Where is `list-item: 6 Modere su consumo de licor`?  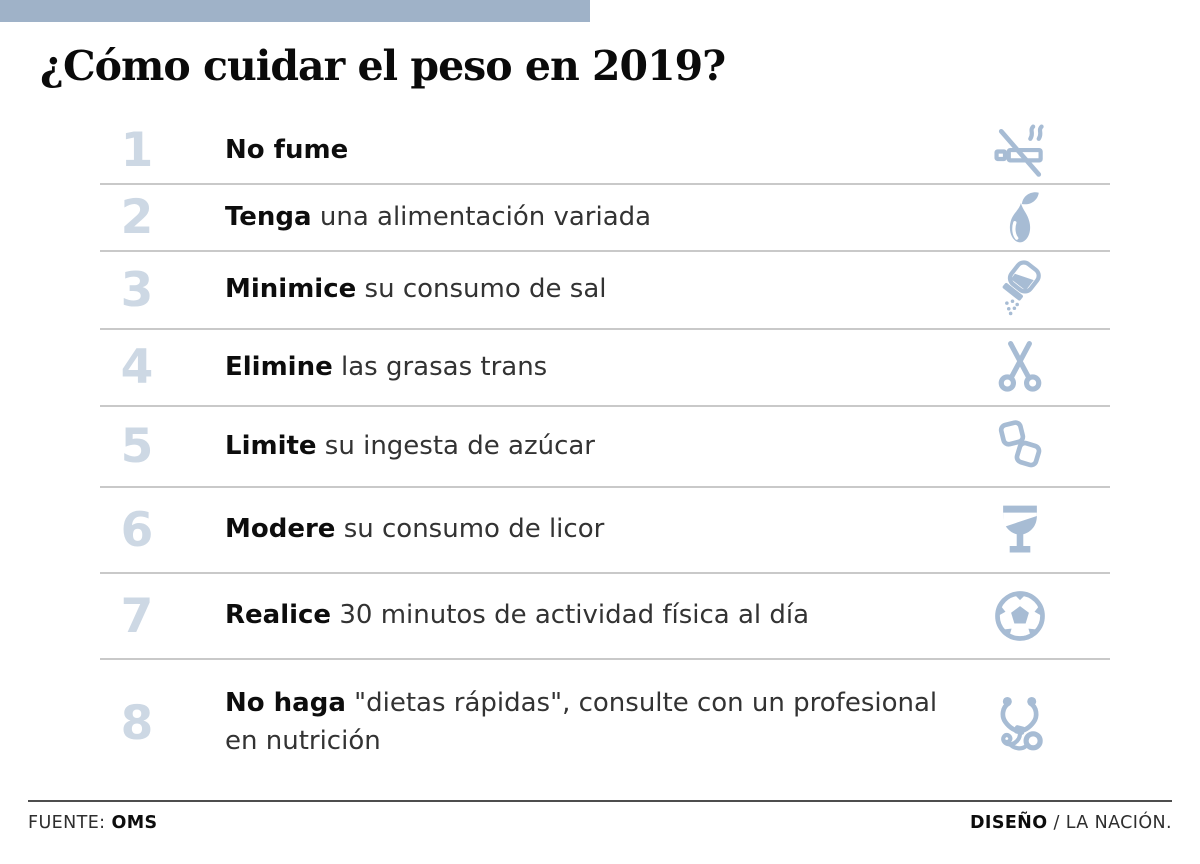
list-item: 6 Modere su consumo de licor is located at coordinates (605, 531).